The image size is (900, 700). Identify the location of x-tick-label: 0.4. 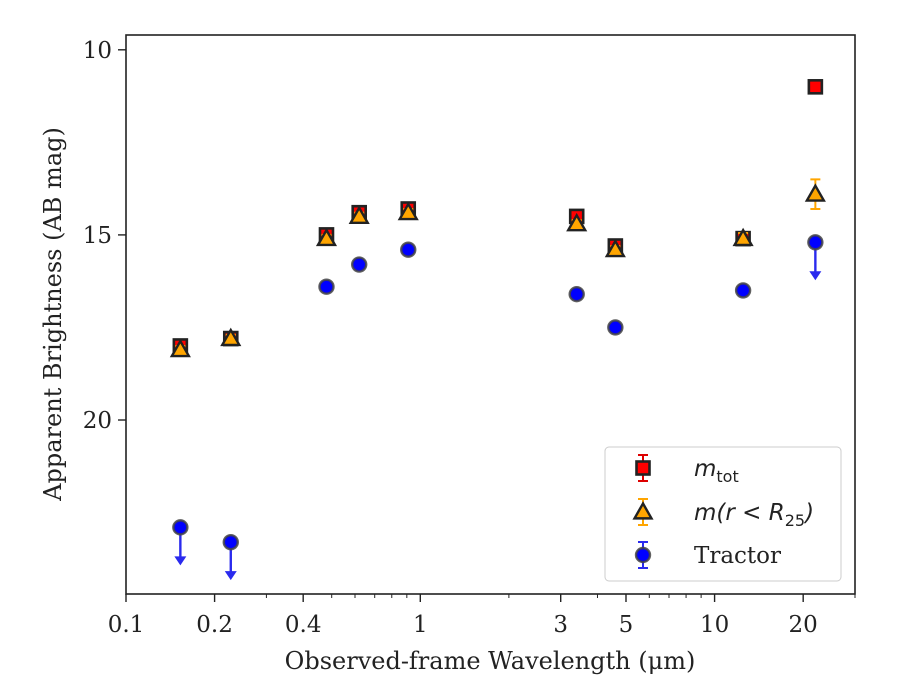
(303, 625).